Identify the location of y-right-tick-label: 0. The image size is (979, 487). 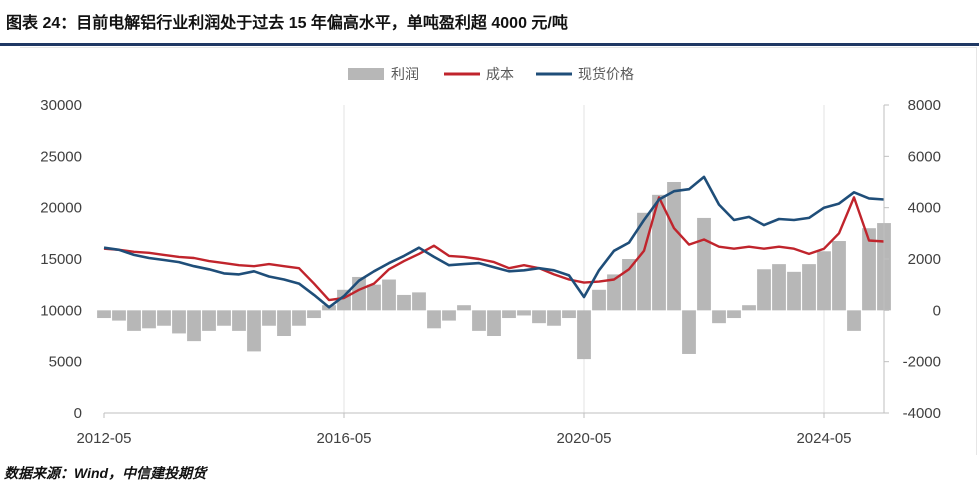
(937, 310).